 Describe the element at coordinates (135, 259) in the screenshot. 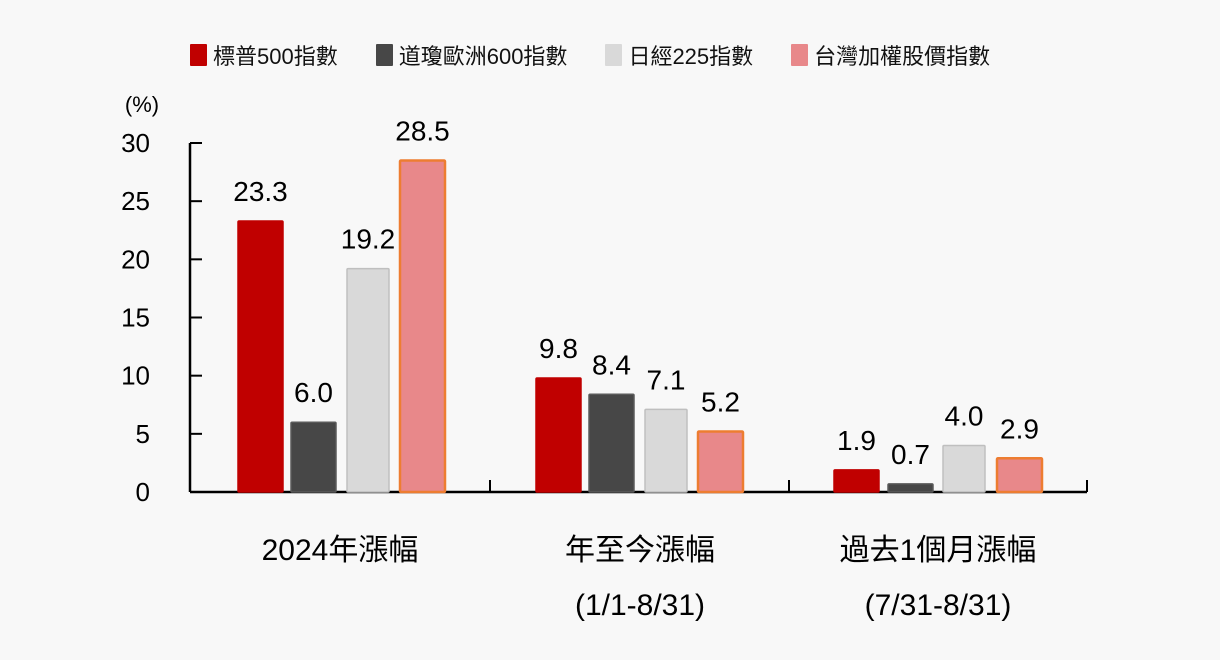

I see `y-tick-label: 20` at that location.